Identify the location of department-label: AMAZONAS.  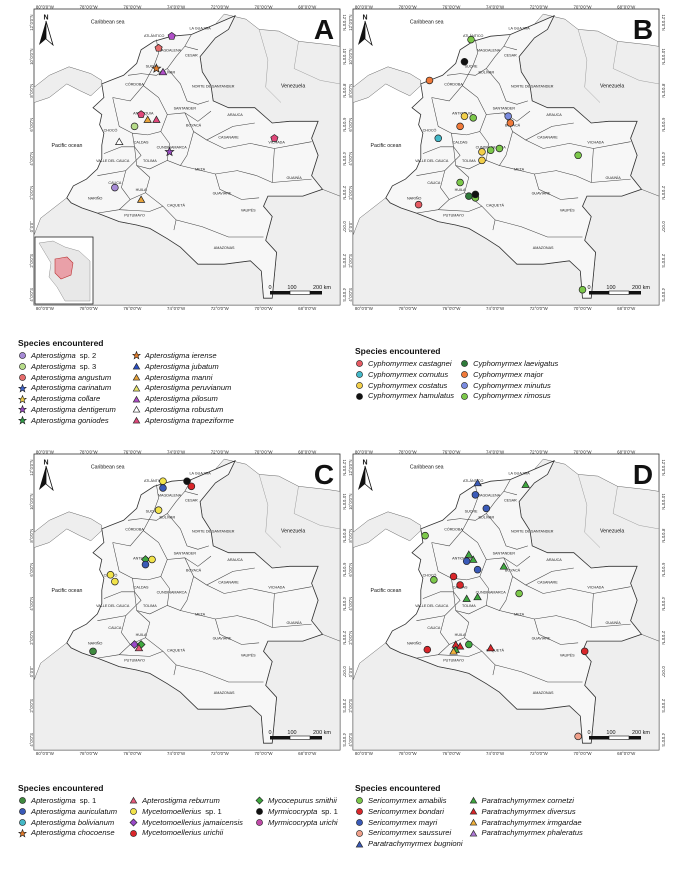
(543, 248).